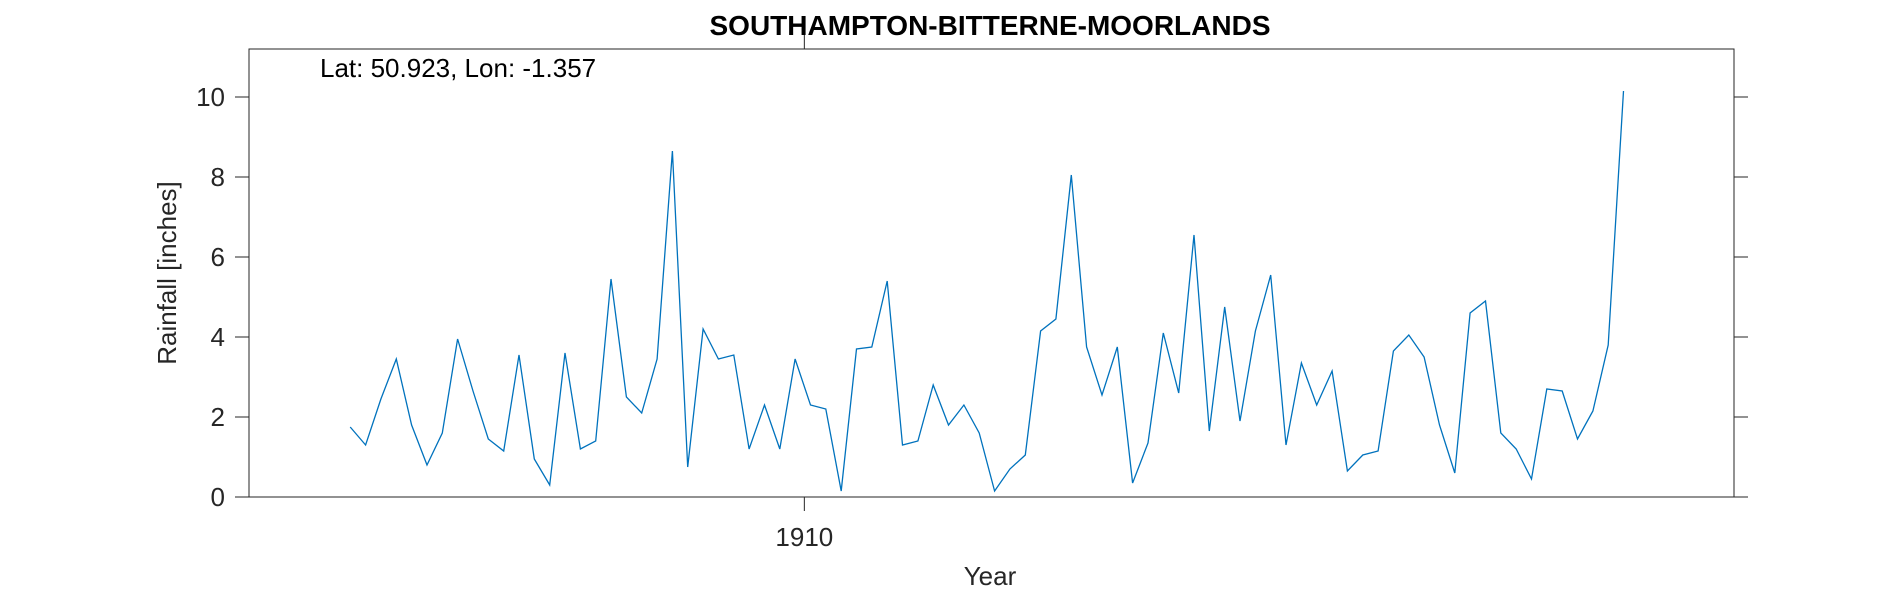  Describe the element at coordinates (218, 177) in the screenshot. I see `y-tick-label: 8` at that location.